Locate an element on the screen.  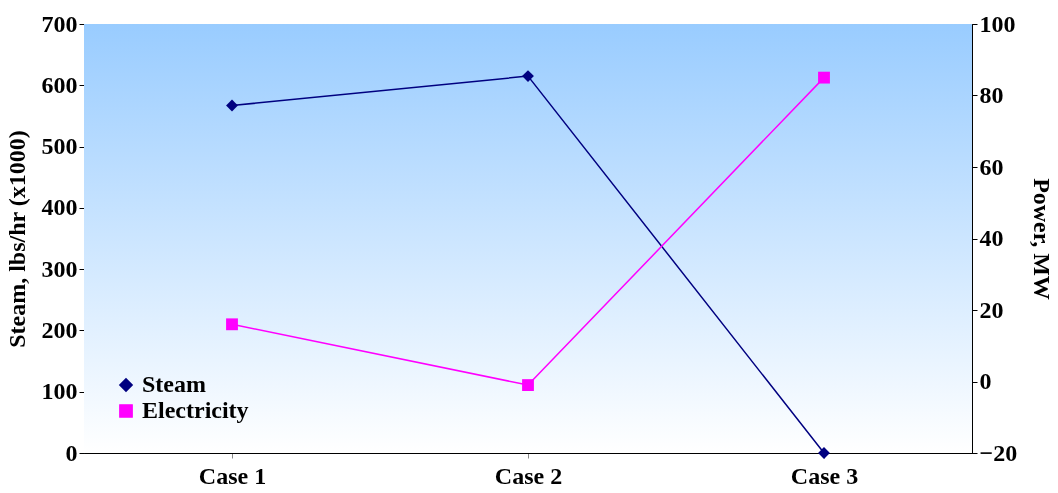
y-tick-label: 600 is located at coordinates (59, 84).